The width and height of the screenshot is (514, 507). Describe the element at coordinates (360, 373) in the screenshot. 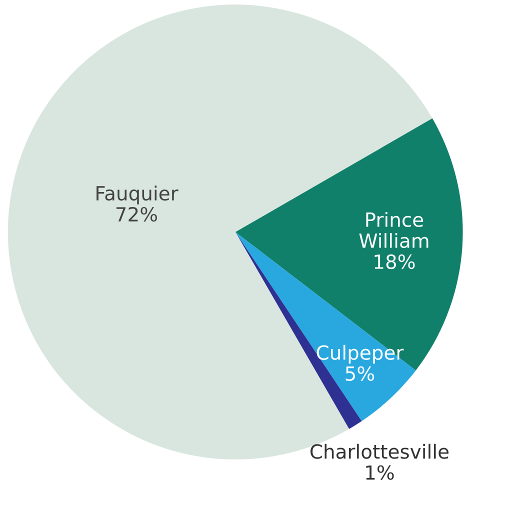

I see `data-label: 5%` at that location.